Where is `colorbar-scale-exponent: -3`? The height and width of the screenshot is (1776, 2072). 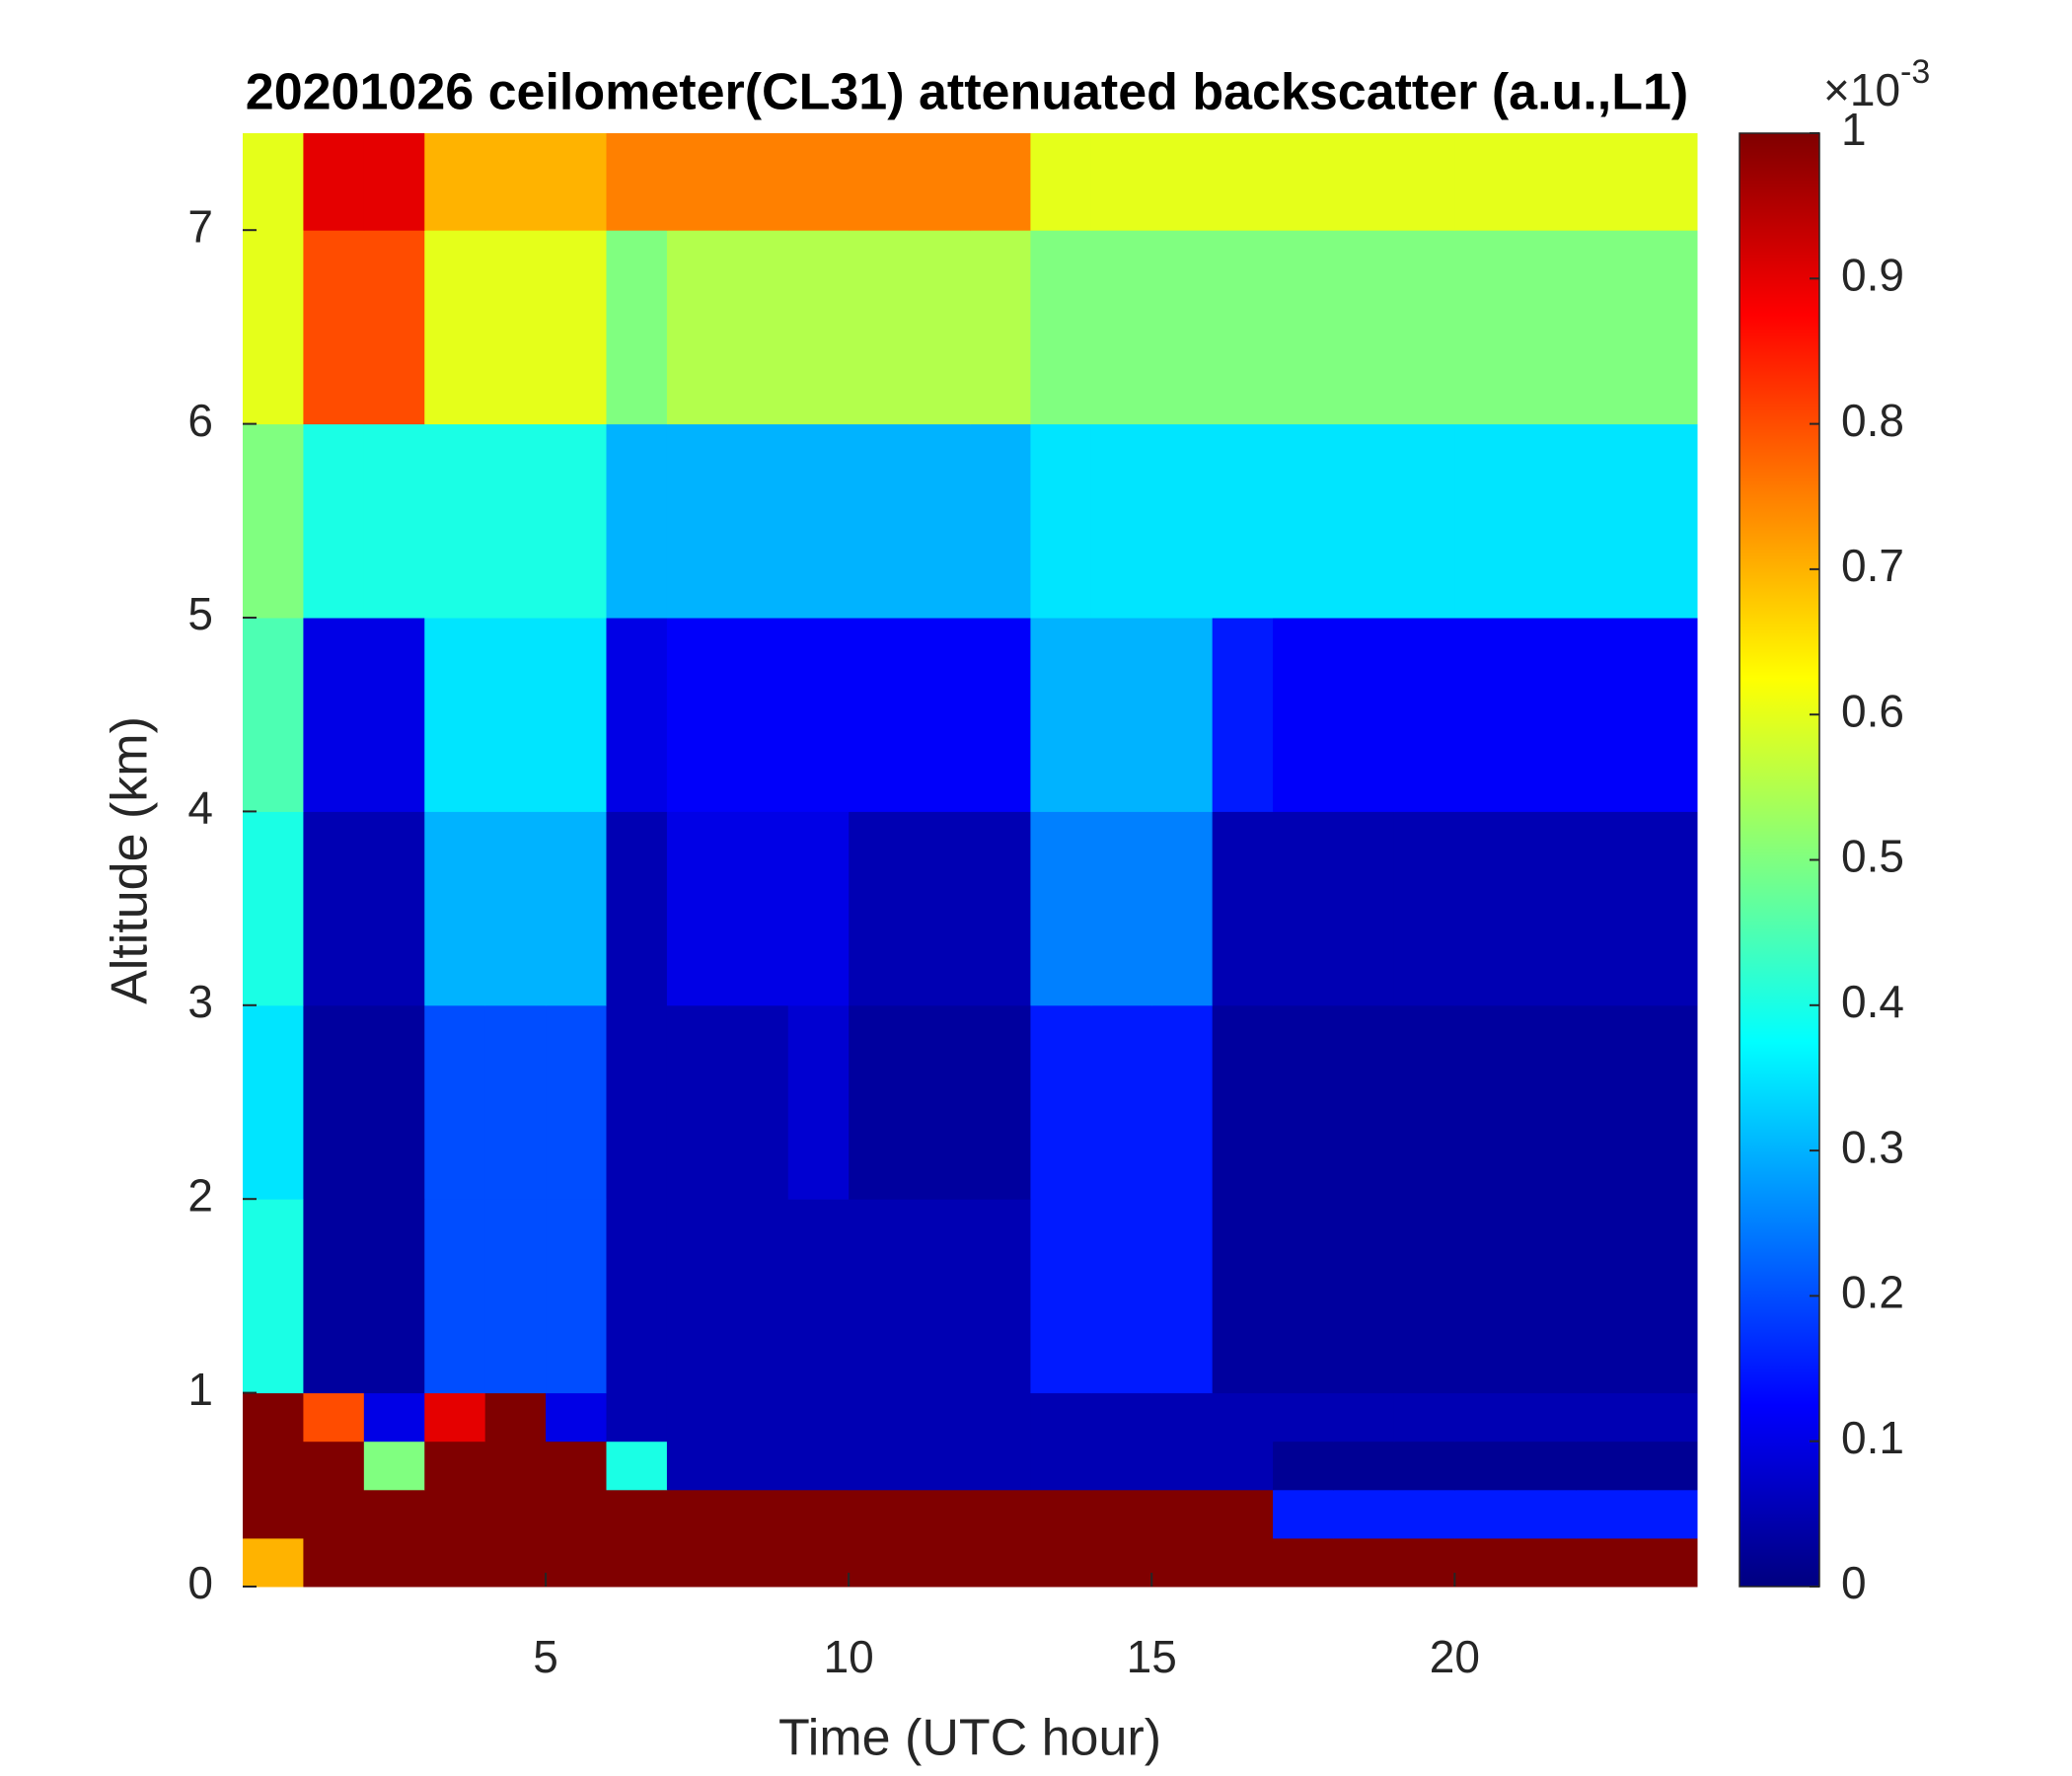
colorbar-scale-exponent: -3 is located at coordinates (1915, 72).